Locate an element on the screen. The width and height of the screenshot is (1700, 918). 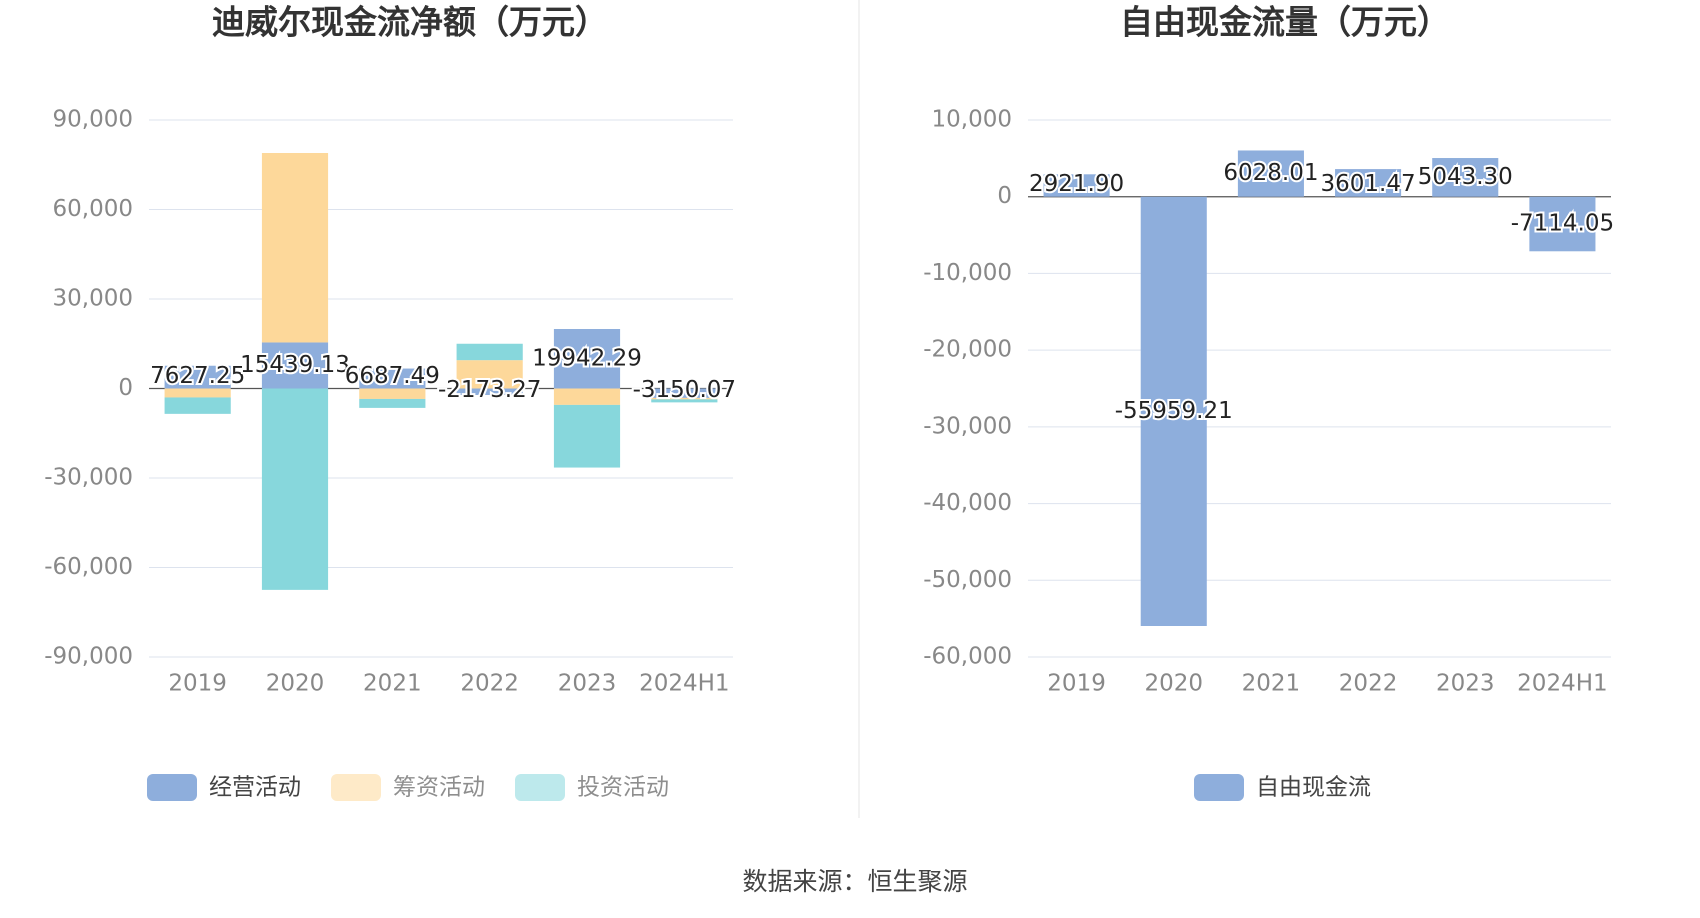
y-tick-label: 10,000 is located at coordinates (972, 120).